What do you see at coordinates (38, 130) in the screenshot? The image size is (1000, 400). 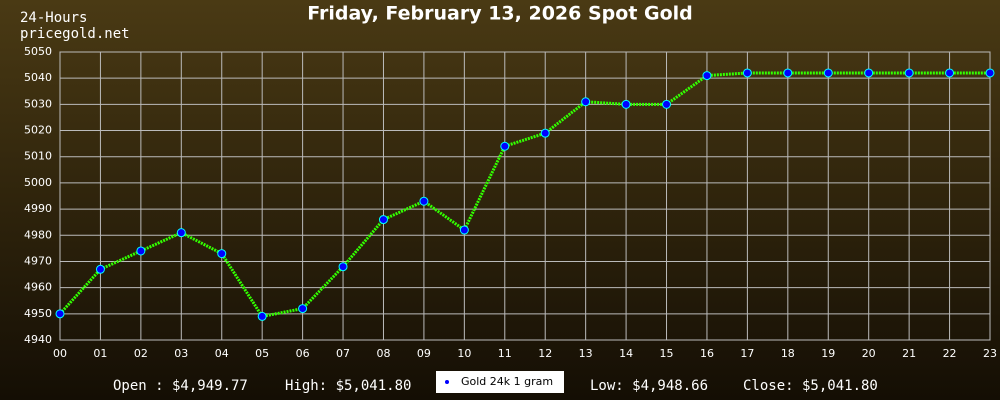 I see `y-tick-label: 5020` at bounding box center [38, 130].